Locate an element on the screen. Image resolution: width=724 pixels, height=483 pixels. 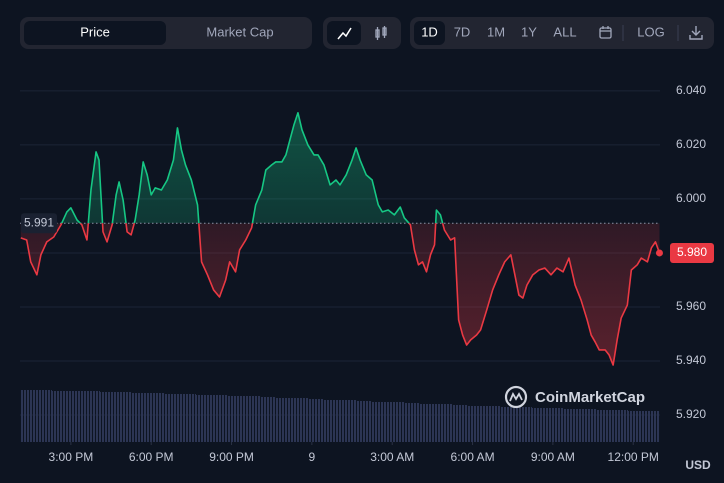
range-group: 1D 7D 1M 1Y ALL LOG is located at coordinates (562, 33).